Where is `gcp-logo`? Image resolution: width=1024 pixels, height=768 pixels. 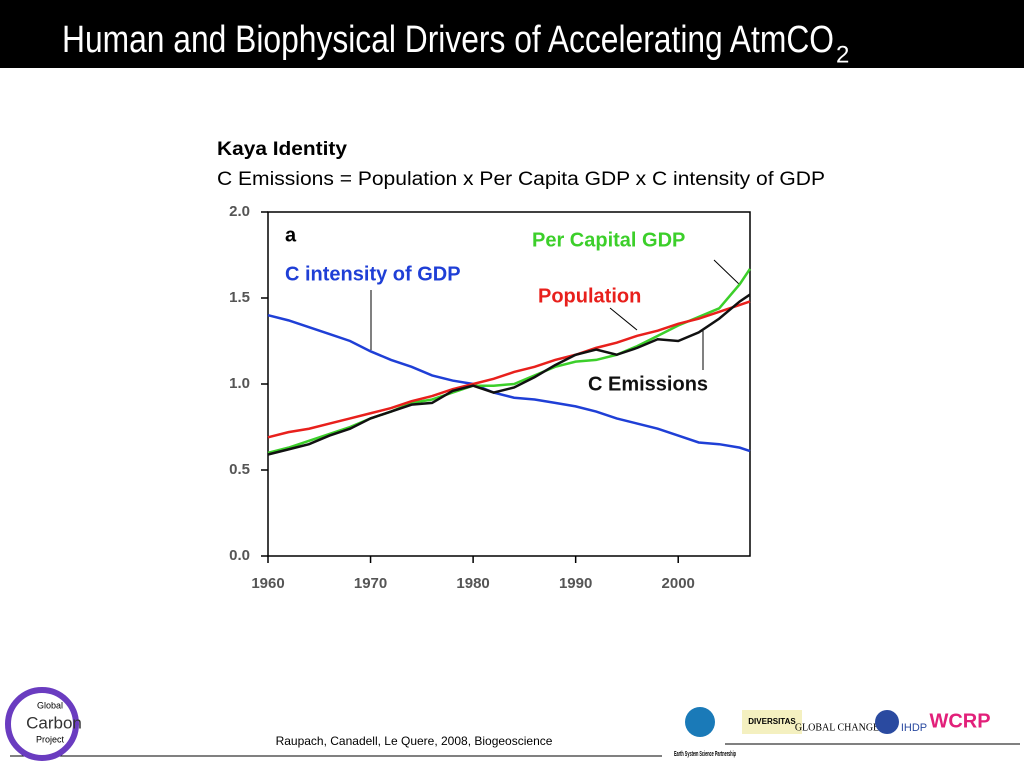 gcp-logo is located at coordinates (42, 724).